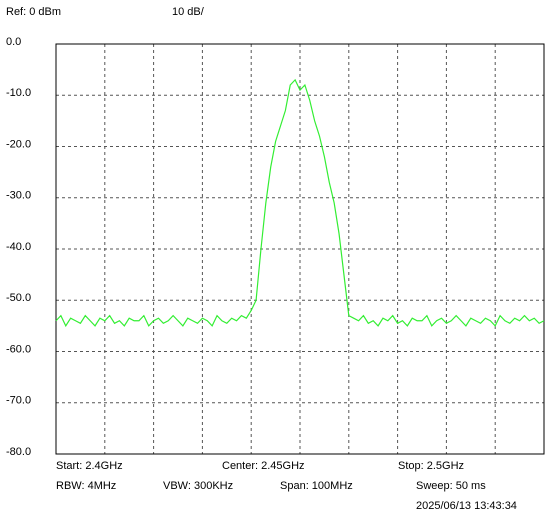 This screenshot has height=515, width=550. What do you see at coordinates (18, 144) in the screenshot?
I see `y-tick-label: -20.0` at bounding box center [18, 144].